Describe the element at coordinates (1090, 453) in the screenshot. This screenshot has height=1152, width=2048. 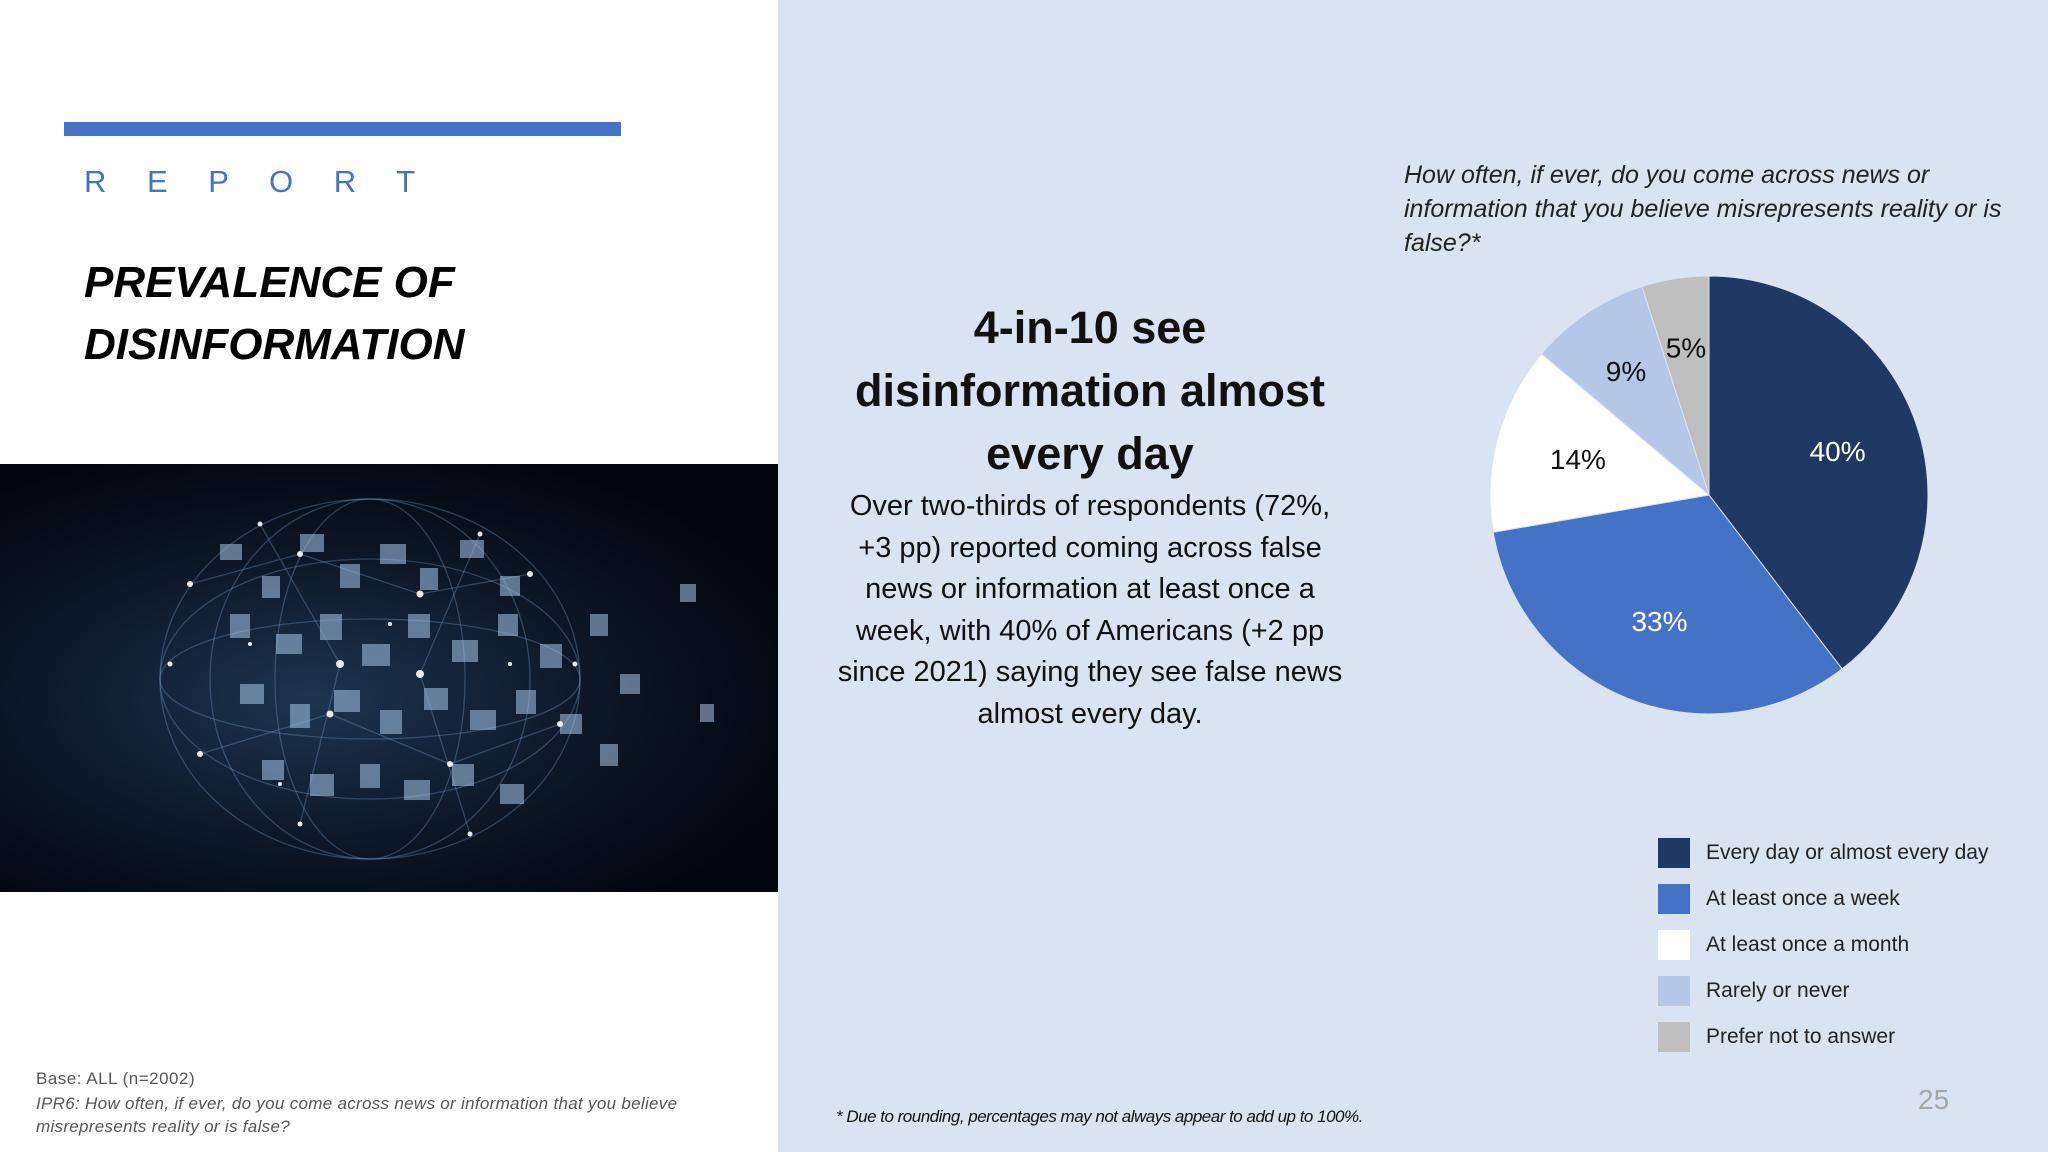
I see `headline-line3: every day` at that location.